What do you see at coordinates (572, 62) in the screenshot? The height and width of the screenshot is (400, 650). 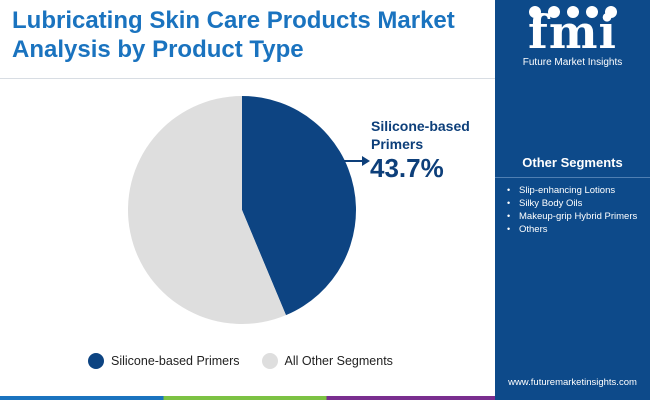 I see `logo-subtext: Future Market Insights` at bounding box center [572, 62].